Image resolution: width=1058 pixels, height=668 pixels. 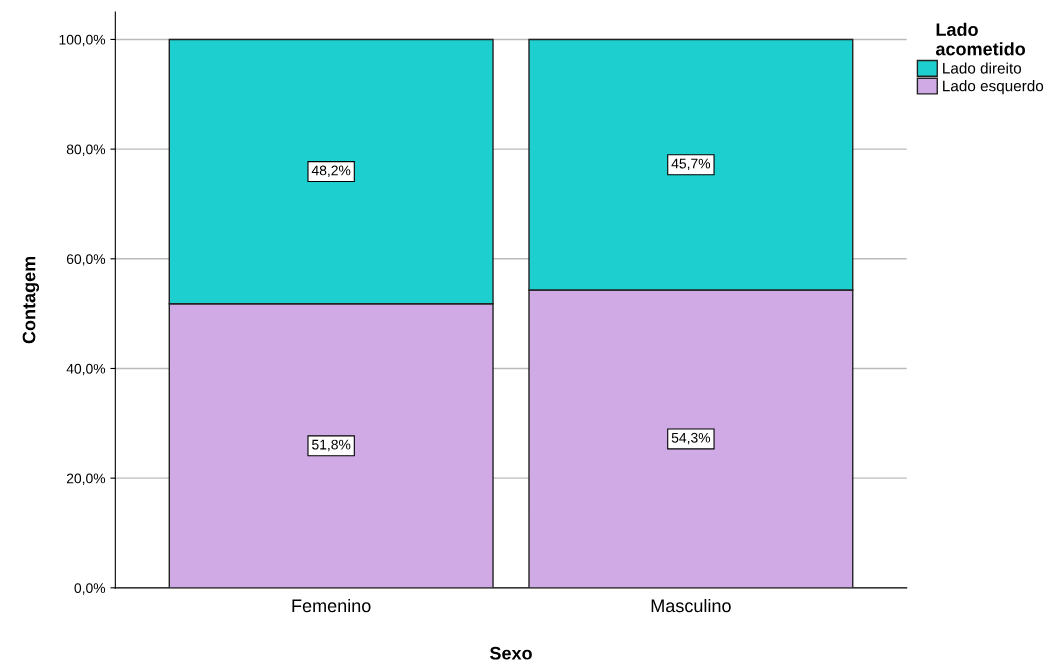 I want to click on y-tick-label: 60,0%, so click(x=86, y=260).